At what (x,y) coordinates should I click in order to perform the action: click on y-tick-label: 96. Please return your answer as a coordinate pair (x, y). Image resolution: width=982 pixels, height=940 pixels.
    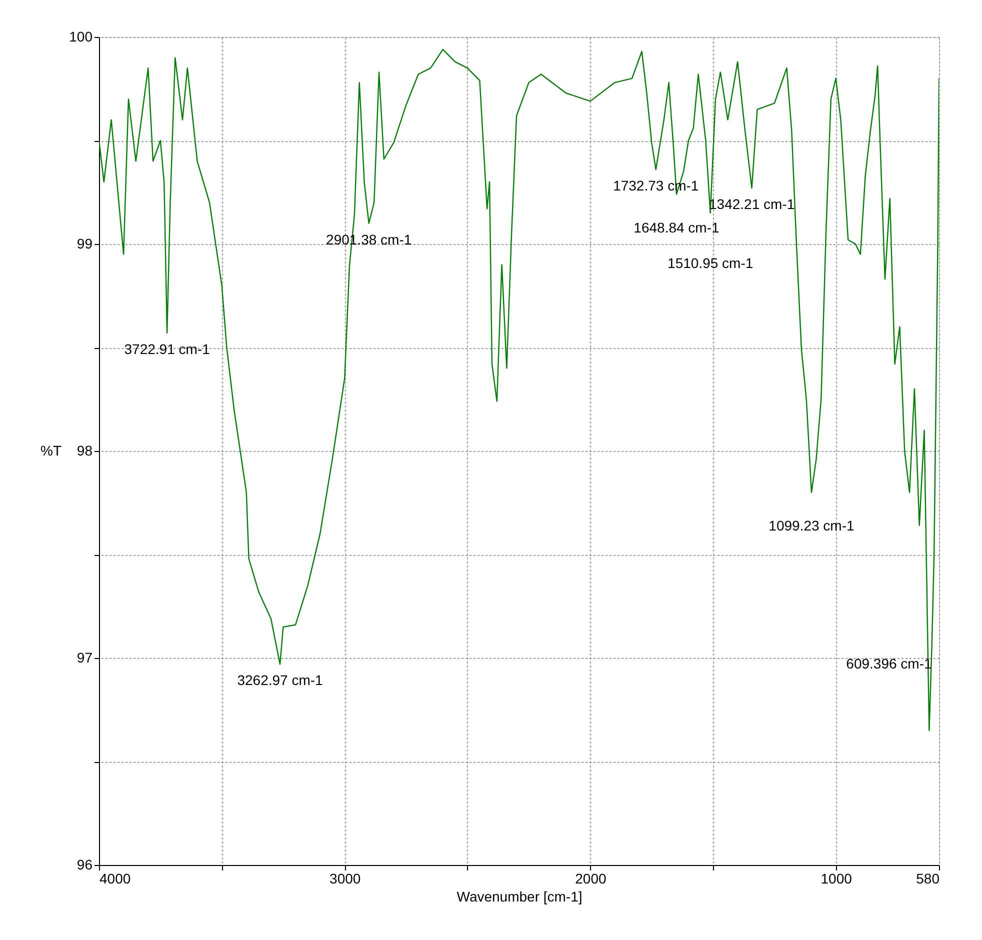
    Looking at the image, I should click on (84, 864).